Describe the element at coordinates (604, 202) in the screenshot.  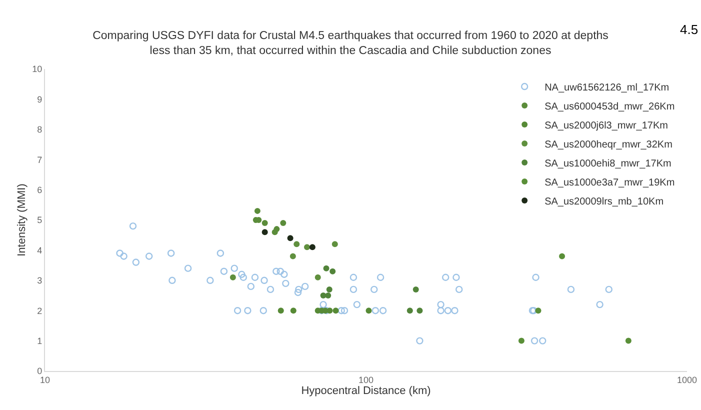
I see `legend-label: SA_us20009lrs_mb_10Km` at that location.